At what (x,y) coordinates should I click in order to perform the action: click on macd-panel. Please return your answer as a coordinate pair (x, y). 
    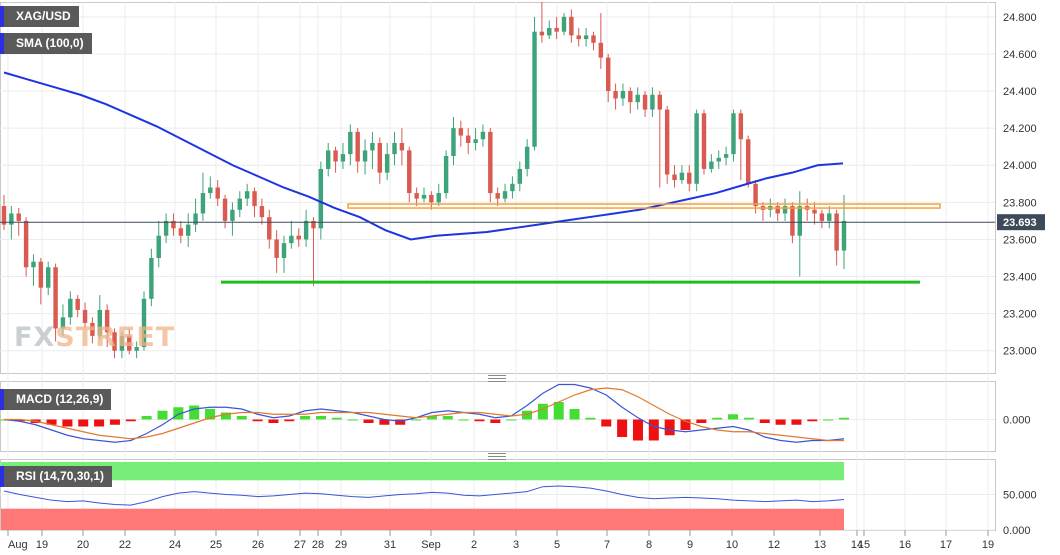
    Looking at the image, I should click on (424, 413).